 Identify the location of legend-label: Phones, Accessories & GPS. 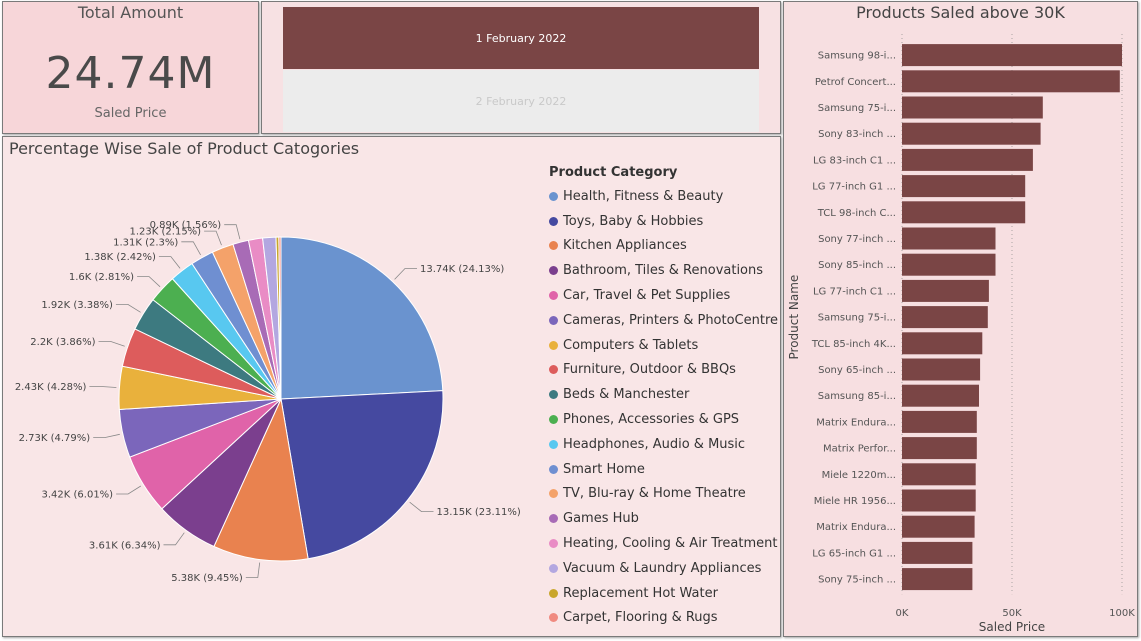
(651, 420).